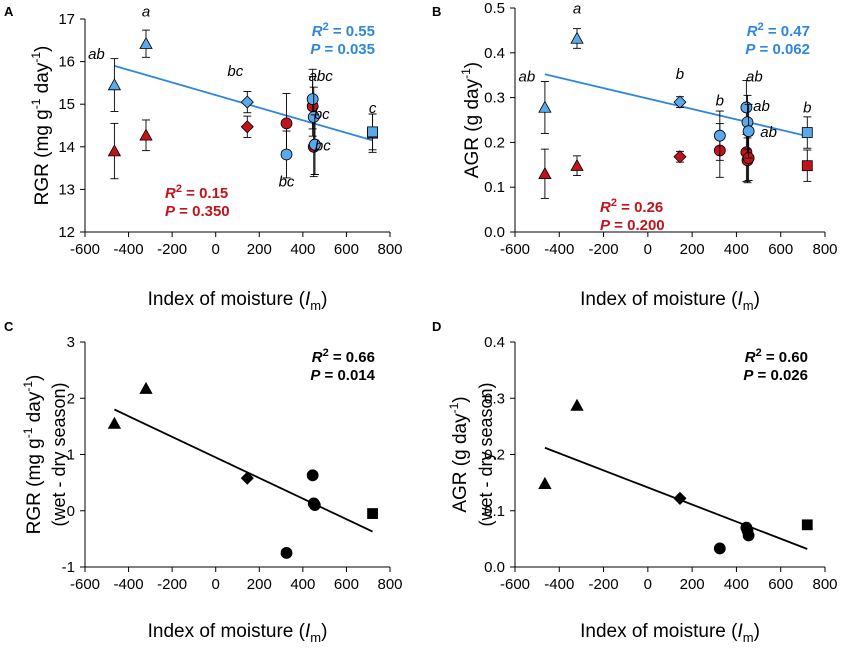  Describe the element at coordinates (85, 584) in the screenshot. I see `x-tick-label: -600` at that location.